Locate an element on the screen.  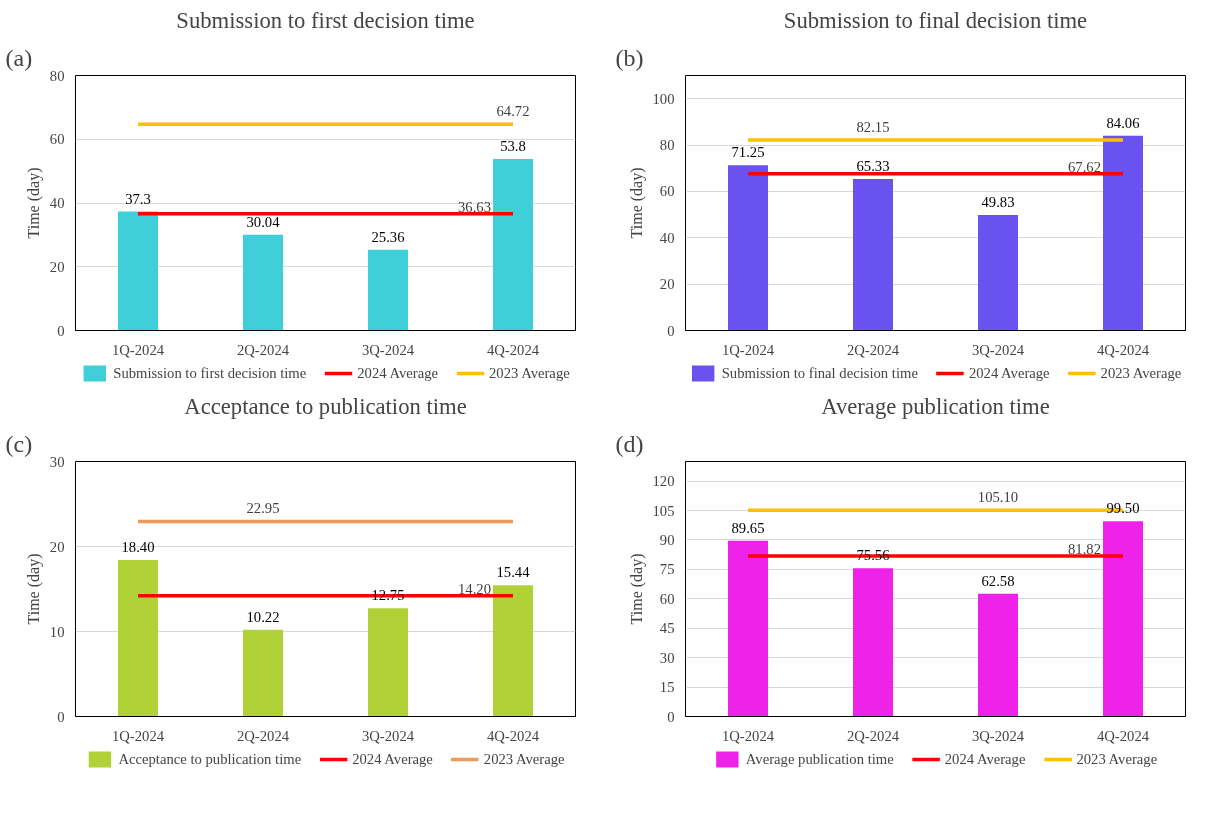
data-label: 49.83 is located at coordinates (998, 201).